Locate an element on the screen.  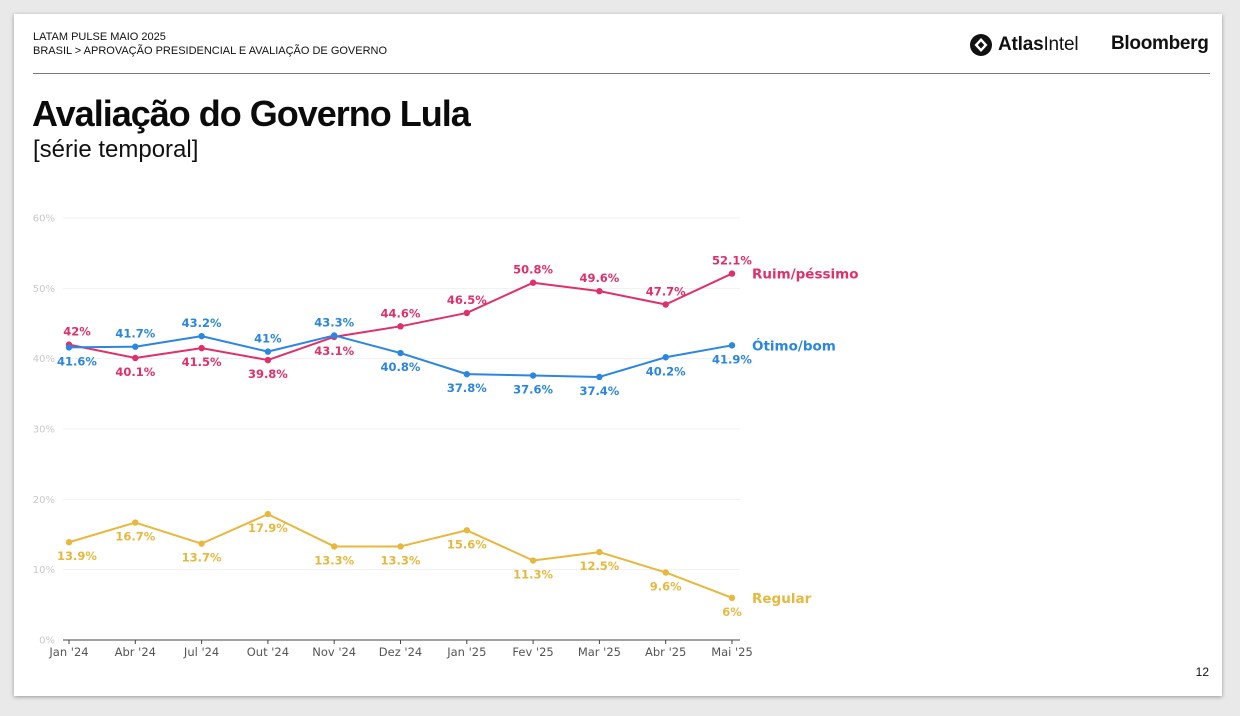
y-tick-label: 0% is located at coordinates (47, 641).